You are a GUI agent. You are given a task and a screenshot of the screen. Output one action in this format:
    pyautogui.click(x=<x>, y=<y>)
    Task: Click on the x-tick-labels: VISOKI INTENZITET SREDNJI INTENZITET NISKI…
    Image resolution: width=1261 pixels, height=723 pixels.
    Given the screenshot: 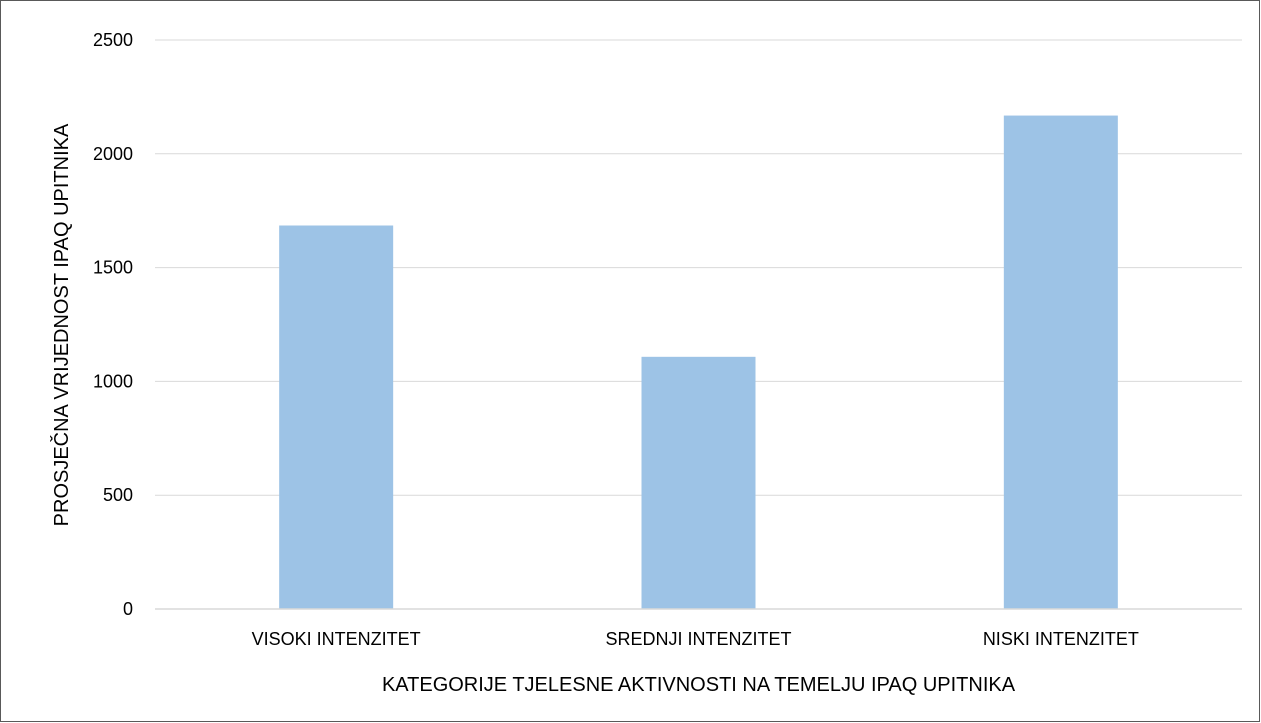 What is the action you would take?
    pyautogui.click(x=695, y=639)
    